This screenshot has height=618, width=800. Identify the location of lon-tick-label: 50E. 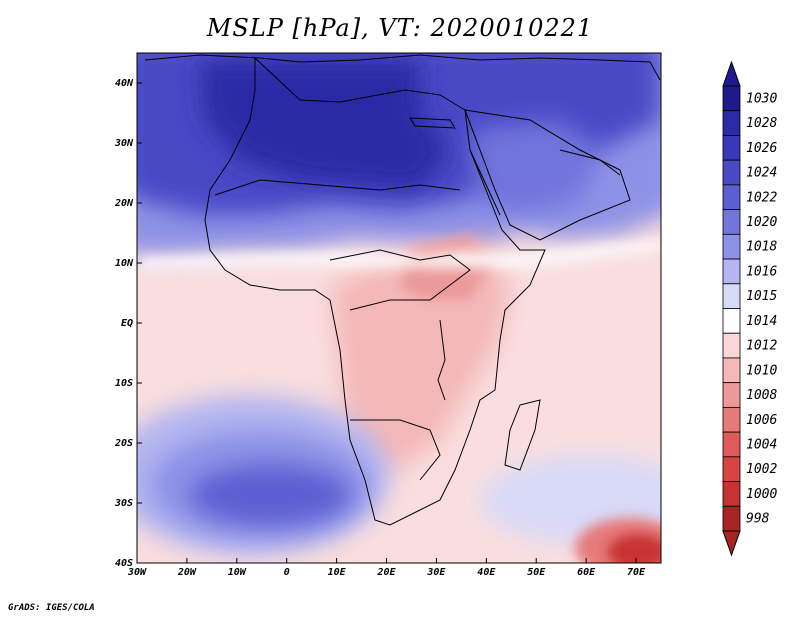
(536, 572).